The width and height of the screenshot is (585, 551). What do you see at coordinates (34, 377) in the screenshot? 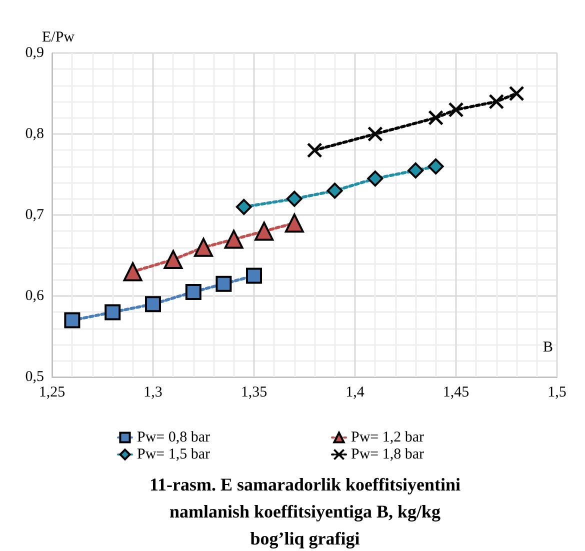
I see `y-tick-label: 0,5` at bounding box center [34, 377].